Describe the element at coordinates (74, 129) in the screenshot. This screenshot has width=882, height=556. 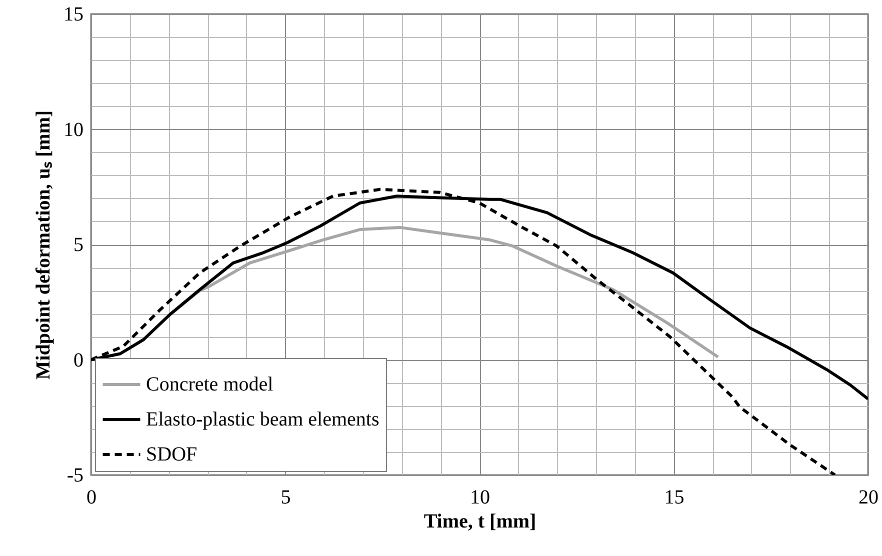
I see `y-tick-label: 10` at that location.